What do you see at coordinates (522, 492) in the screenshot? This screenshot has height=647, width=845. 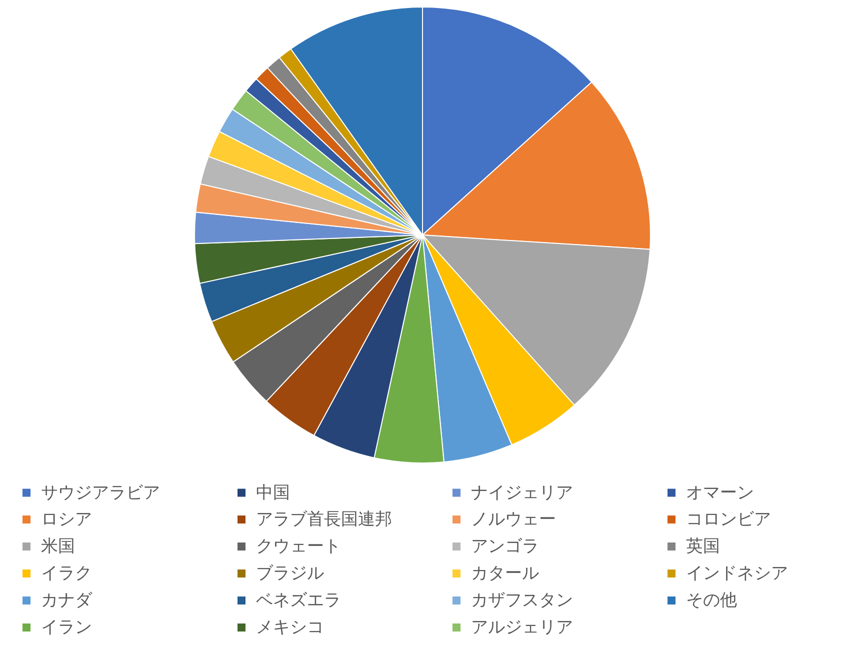 I see `legend-label: ナイジェリア` at bounding box center [522, 492].